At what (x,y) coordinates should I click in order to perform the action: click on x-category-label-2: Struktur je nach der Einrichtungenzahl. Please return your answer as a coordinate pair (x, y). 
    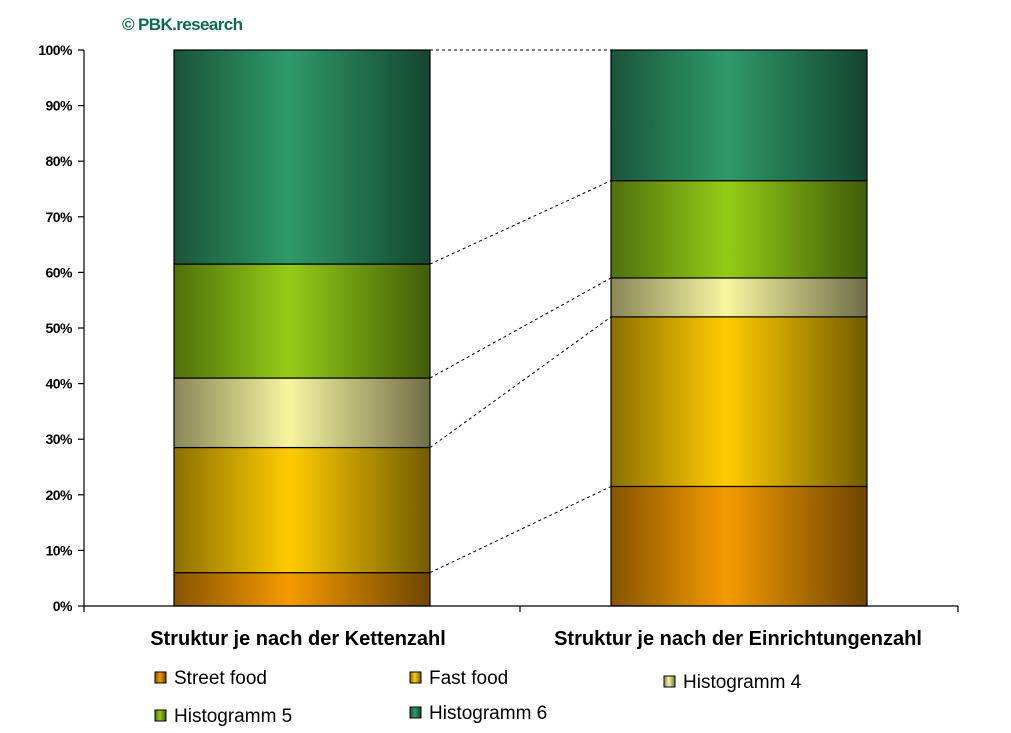
    Looking at the image, I should click on (738, 639).